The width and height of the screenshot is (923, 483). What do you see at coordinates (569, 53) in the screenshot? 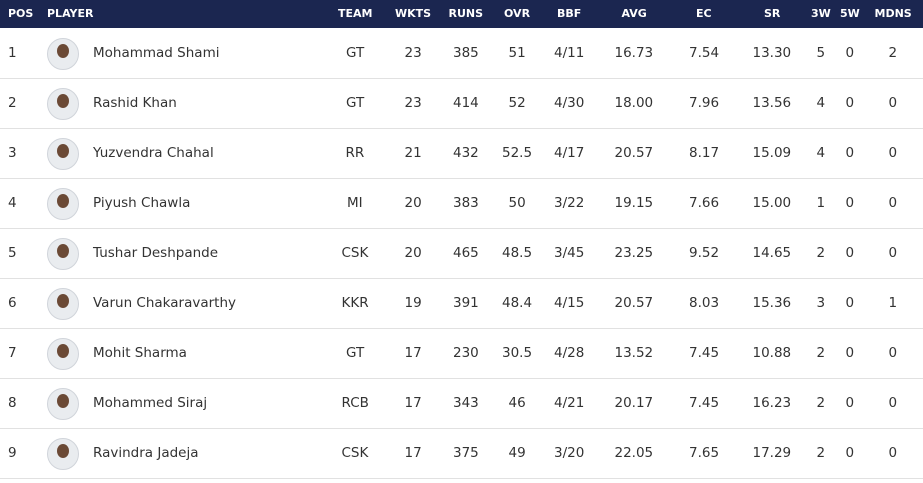
I see `cell-value: 4/11` at bounding box center [569, 53].